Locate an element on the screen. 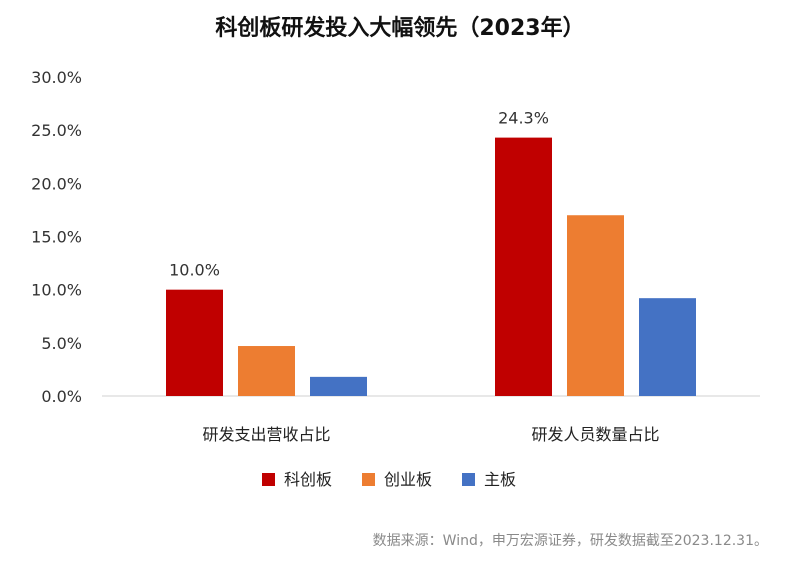 The height and width of the screenshot is (568, 800). legend-item: 科创板 is located at coordinates (297, 479).